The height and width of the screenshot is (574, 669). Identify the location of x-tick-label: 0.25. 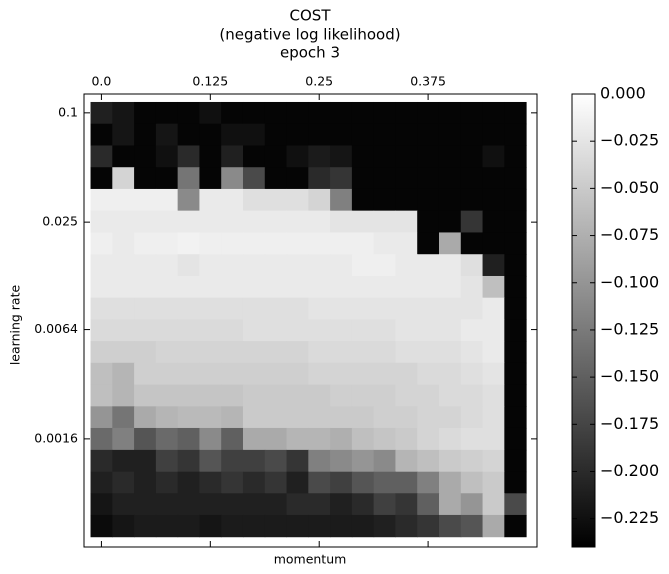
(319, 81).